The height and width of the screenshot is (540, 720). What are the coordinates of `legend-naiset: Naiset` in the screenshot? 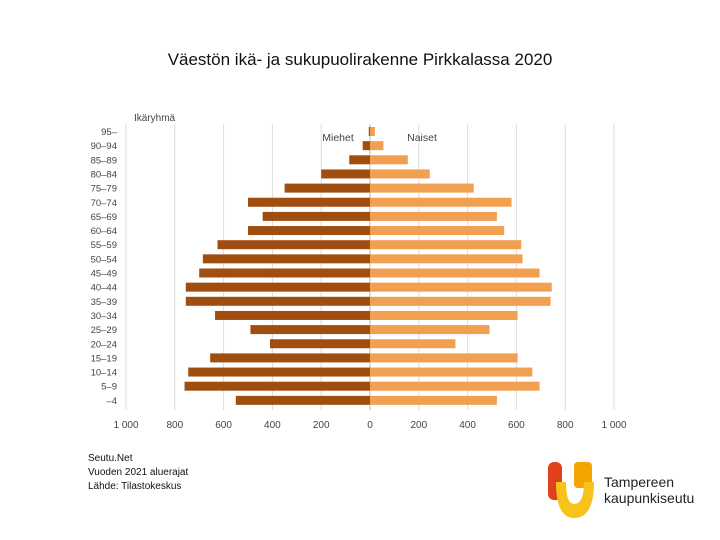 It's located at (422, 138).